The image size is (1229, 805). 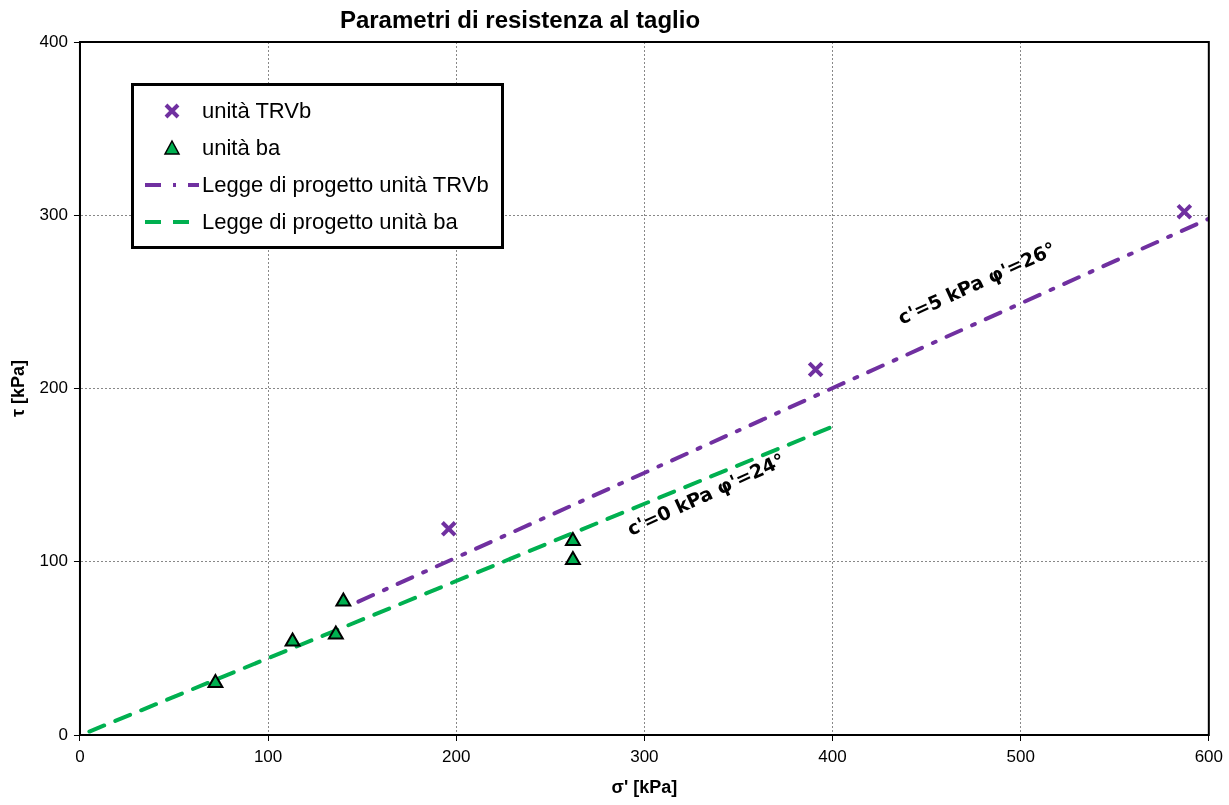 What do you see at coordinates (1020, 756) in the screenshot?
I see `x-tick-label: 500` at bounding box center [1020, 756].